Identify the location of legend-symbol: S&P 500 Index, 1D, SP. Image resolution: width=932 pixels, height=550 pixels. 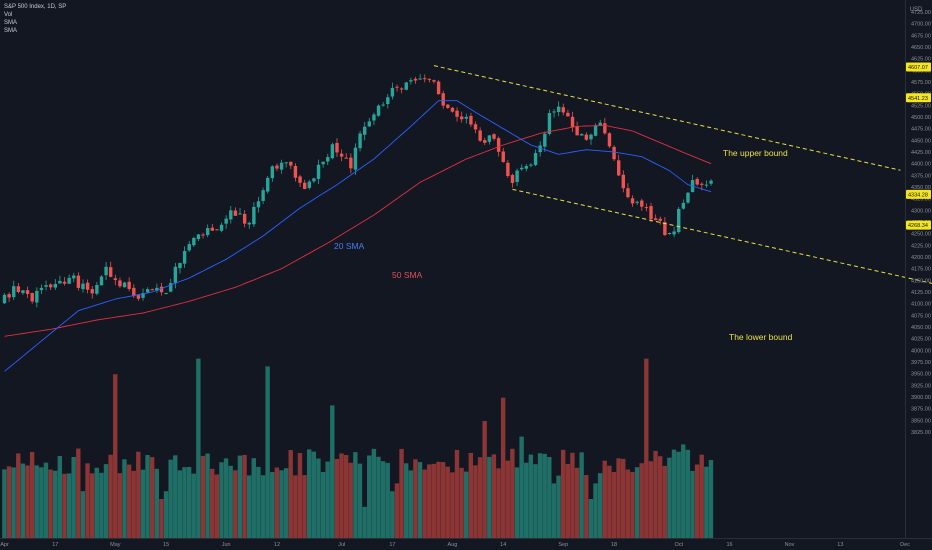
(35, 7).